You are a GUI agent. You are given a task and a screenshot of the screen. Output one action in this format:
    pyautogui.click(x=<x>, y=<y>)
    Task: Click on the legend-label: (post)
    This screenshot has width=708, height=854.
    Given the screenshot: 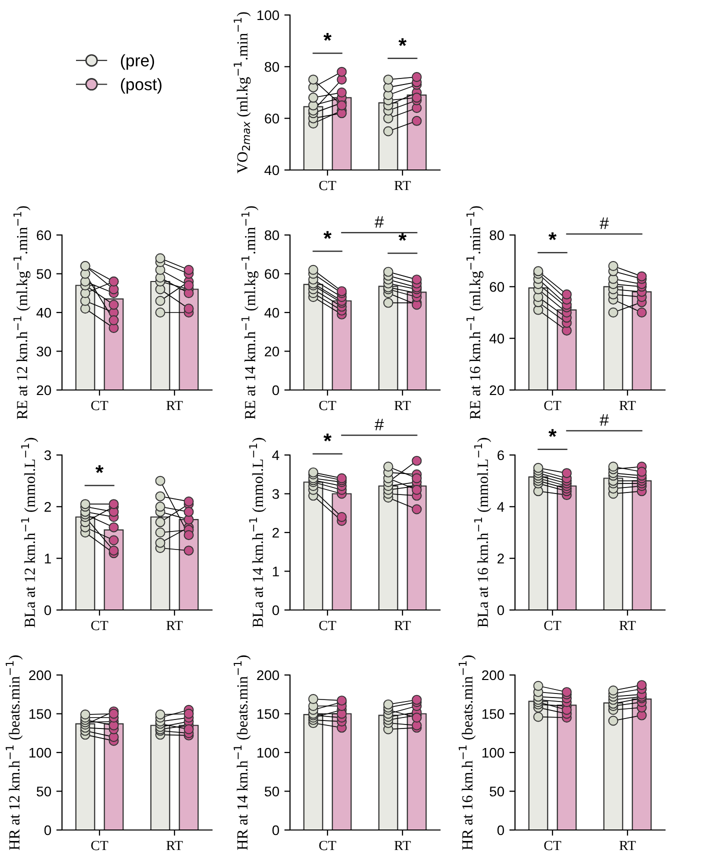 What is the action you would take?
    pyautogui.click(x=141, y=86)
    